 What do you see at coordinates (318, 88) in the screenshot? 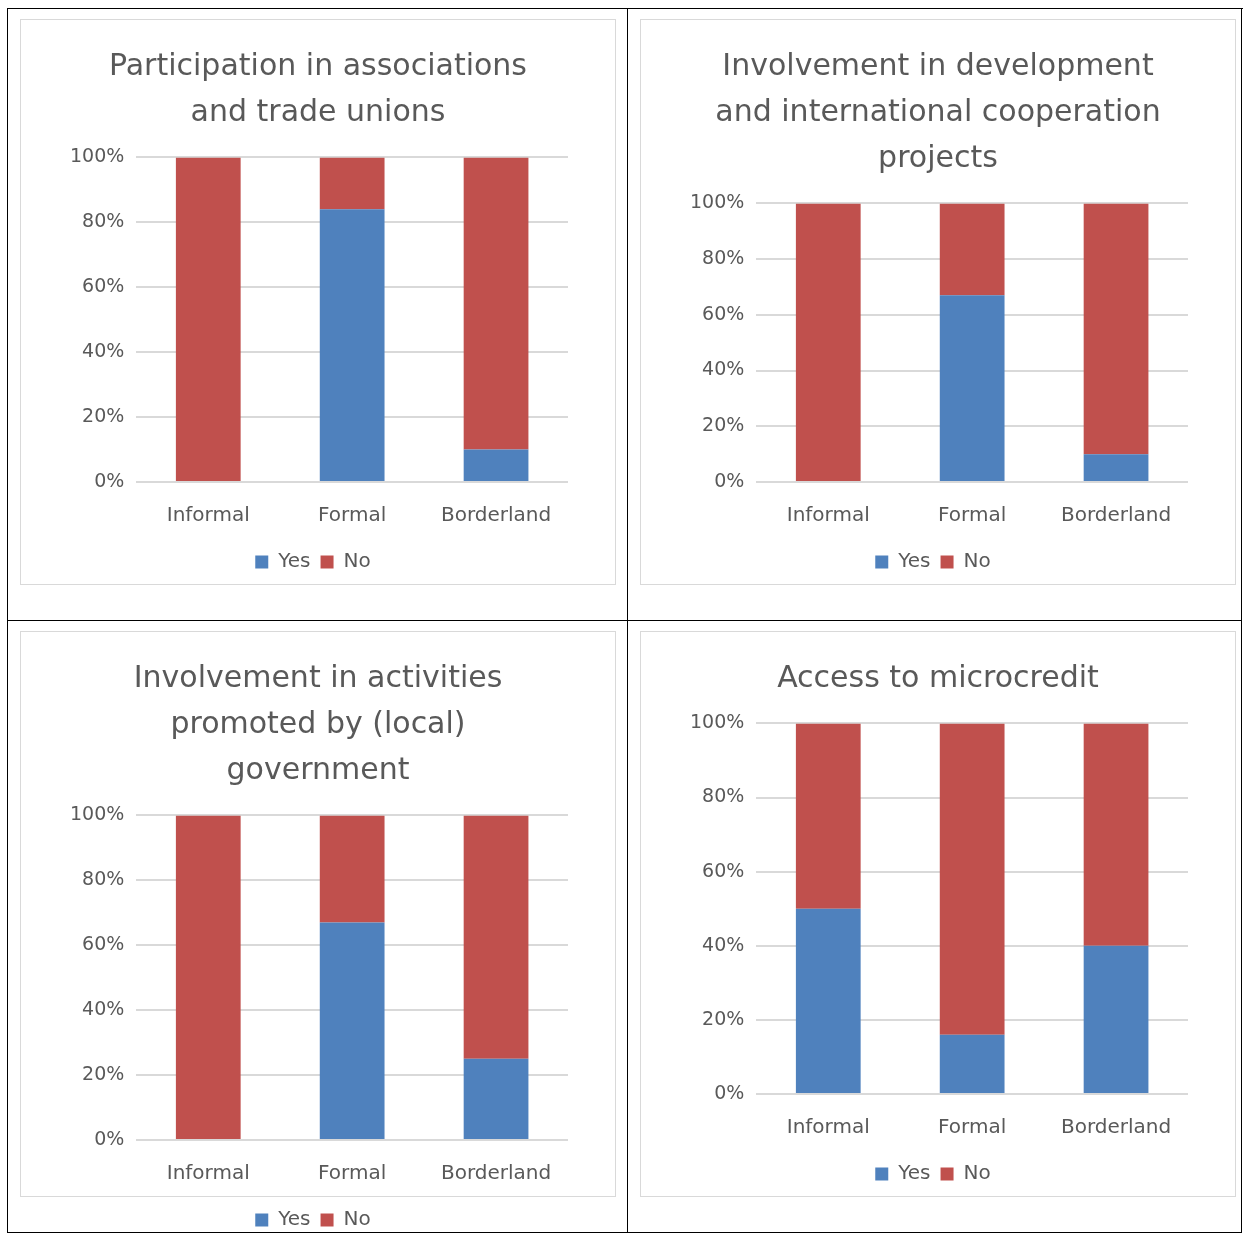
I see `chart-title: Participation in associations and trade unions` at bounding box center [318, 88].